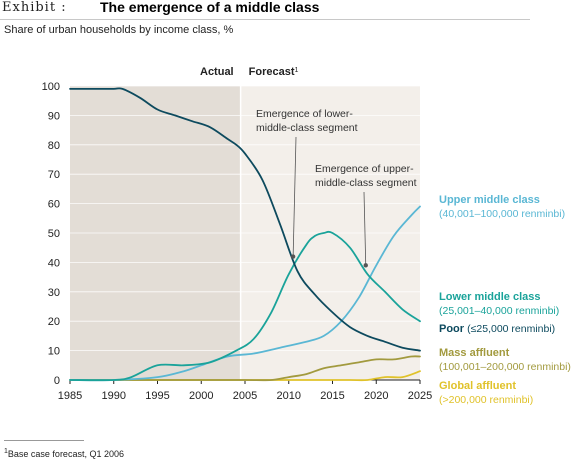  I want to click on chart-title: The emergence of a middle class, so click(210, 7).